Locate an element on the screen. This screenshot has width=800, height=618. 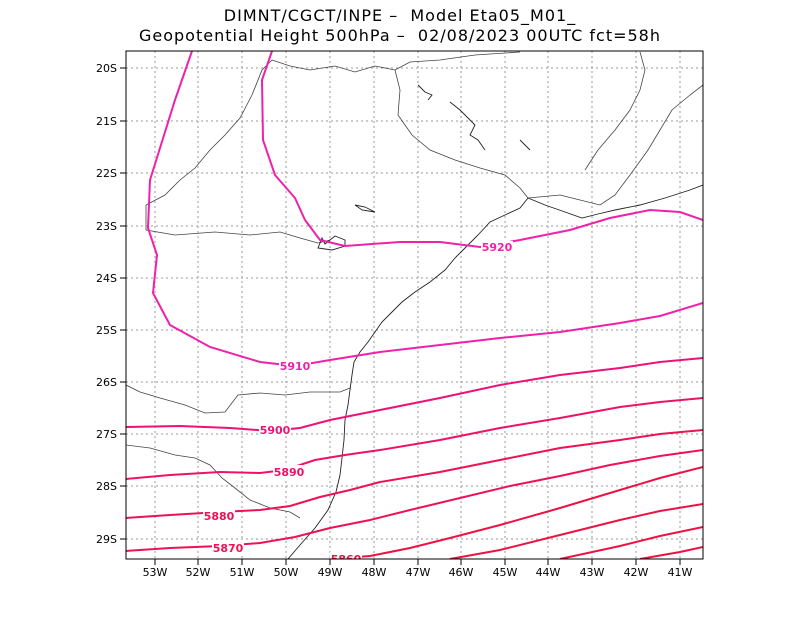
lat-tick-labels: 20S 21S 22S 23S 24S 25S 26S 27S 28S 29S is located at coordinates (106, 304).